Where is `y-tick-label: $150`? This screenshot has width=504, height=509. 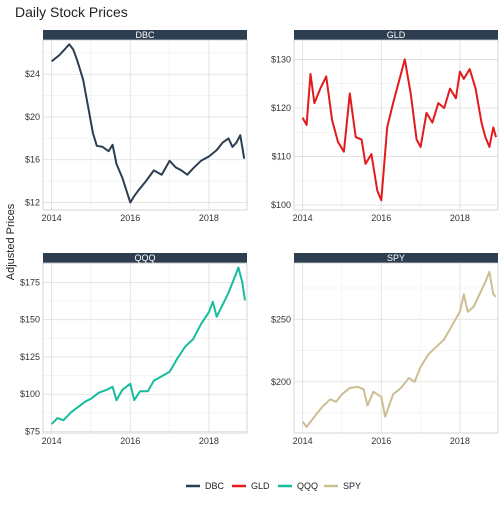
y-tick-label: $150 is located at coordinates (30, 320).